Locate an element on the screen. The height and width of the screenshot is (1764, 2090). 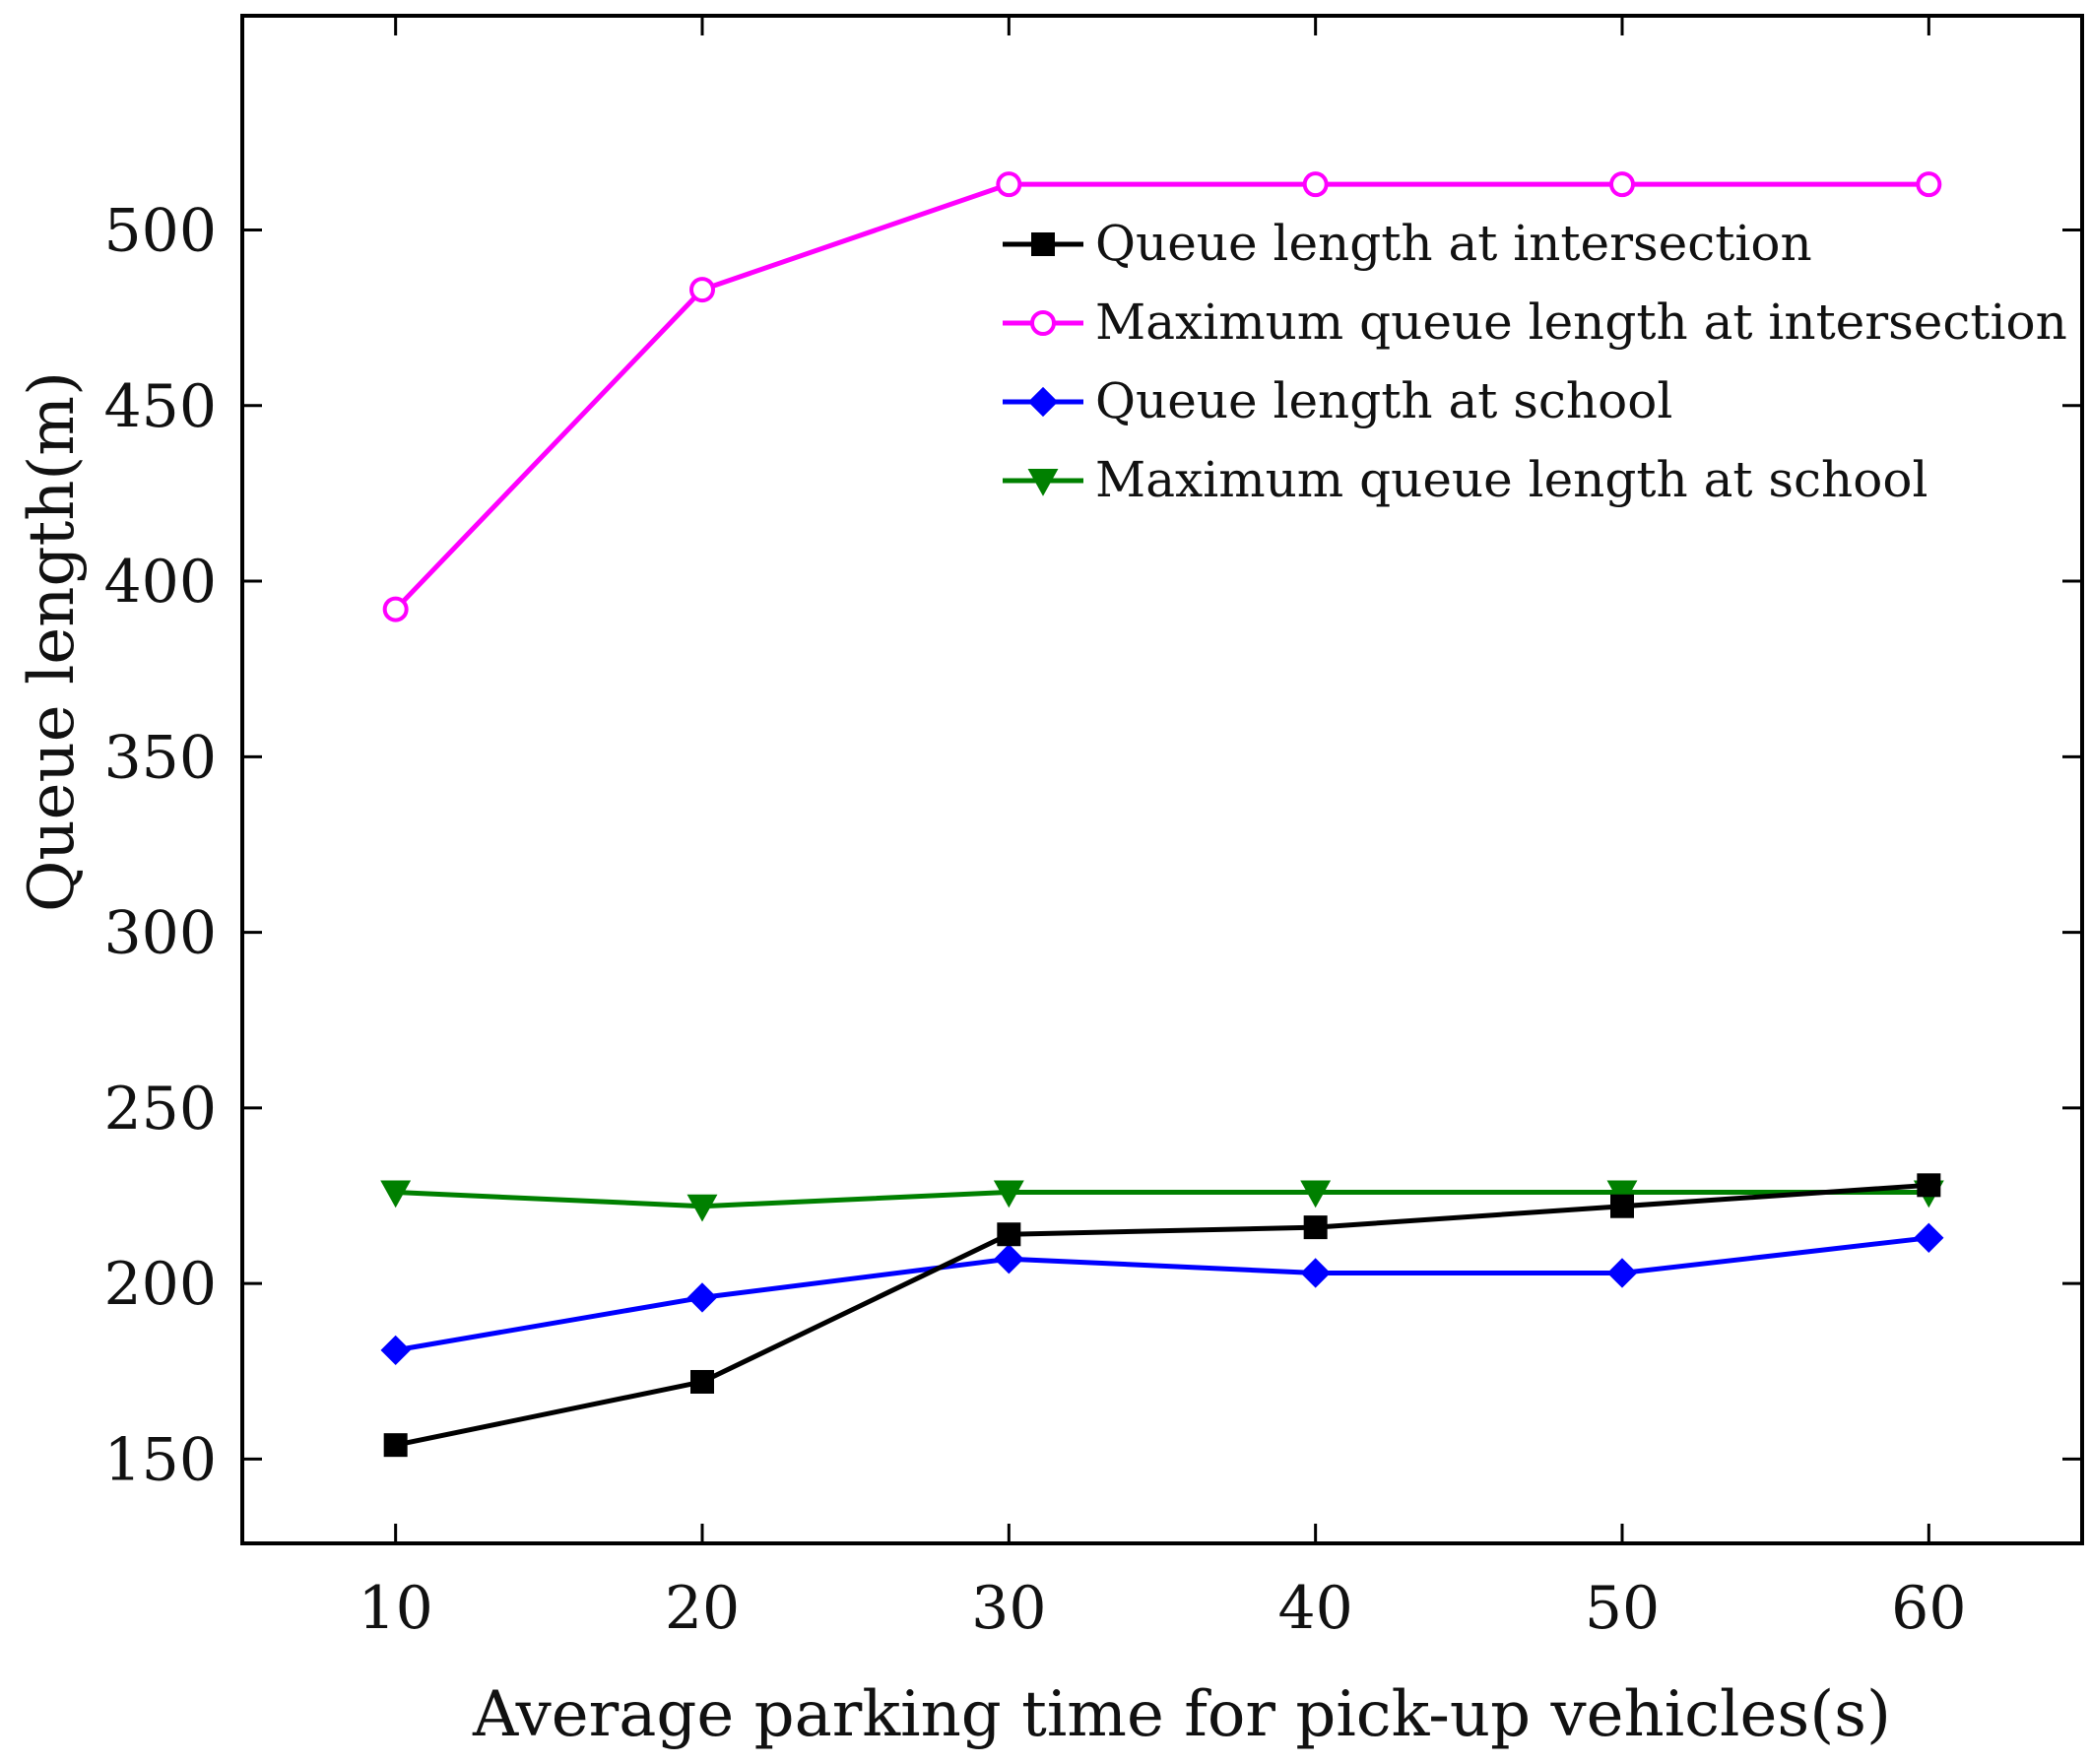
legend-entry: Queue length at school is located at coordinates (1337, 401).